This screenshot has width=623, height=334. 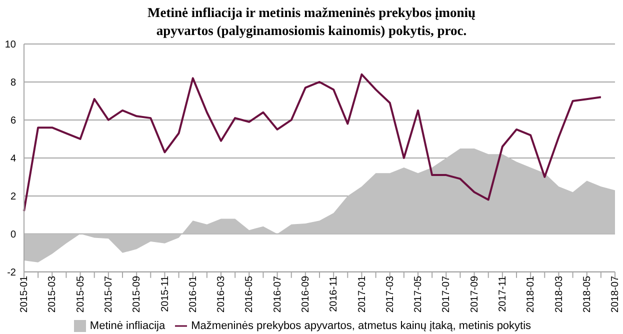 I want to click on x-tick-label: 2016-11, so click(x=334, y=293).